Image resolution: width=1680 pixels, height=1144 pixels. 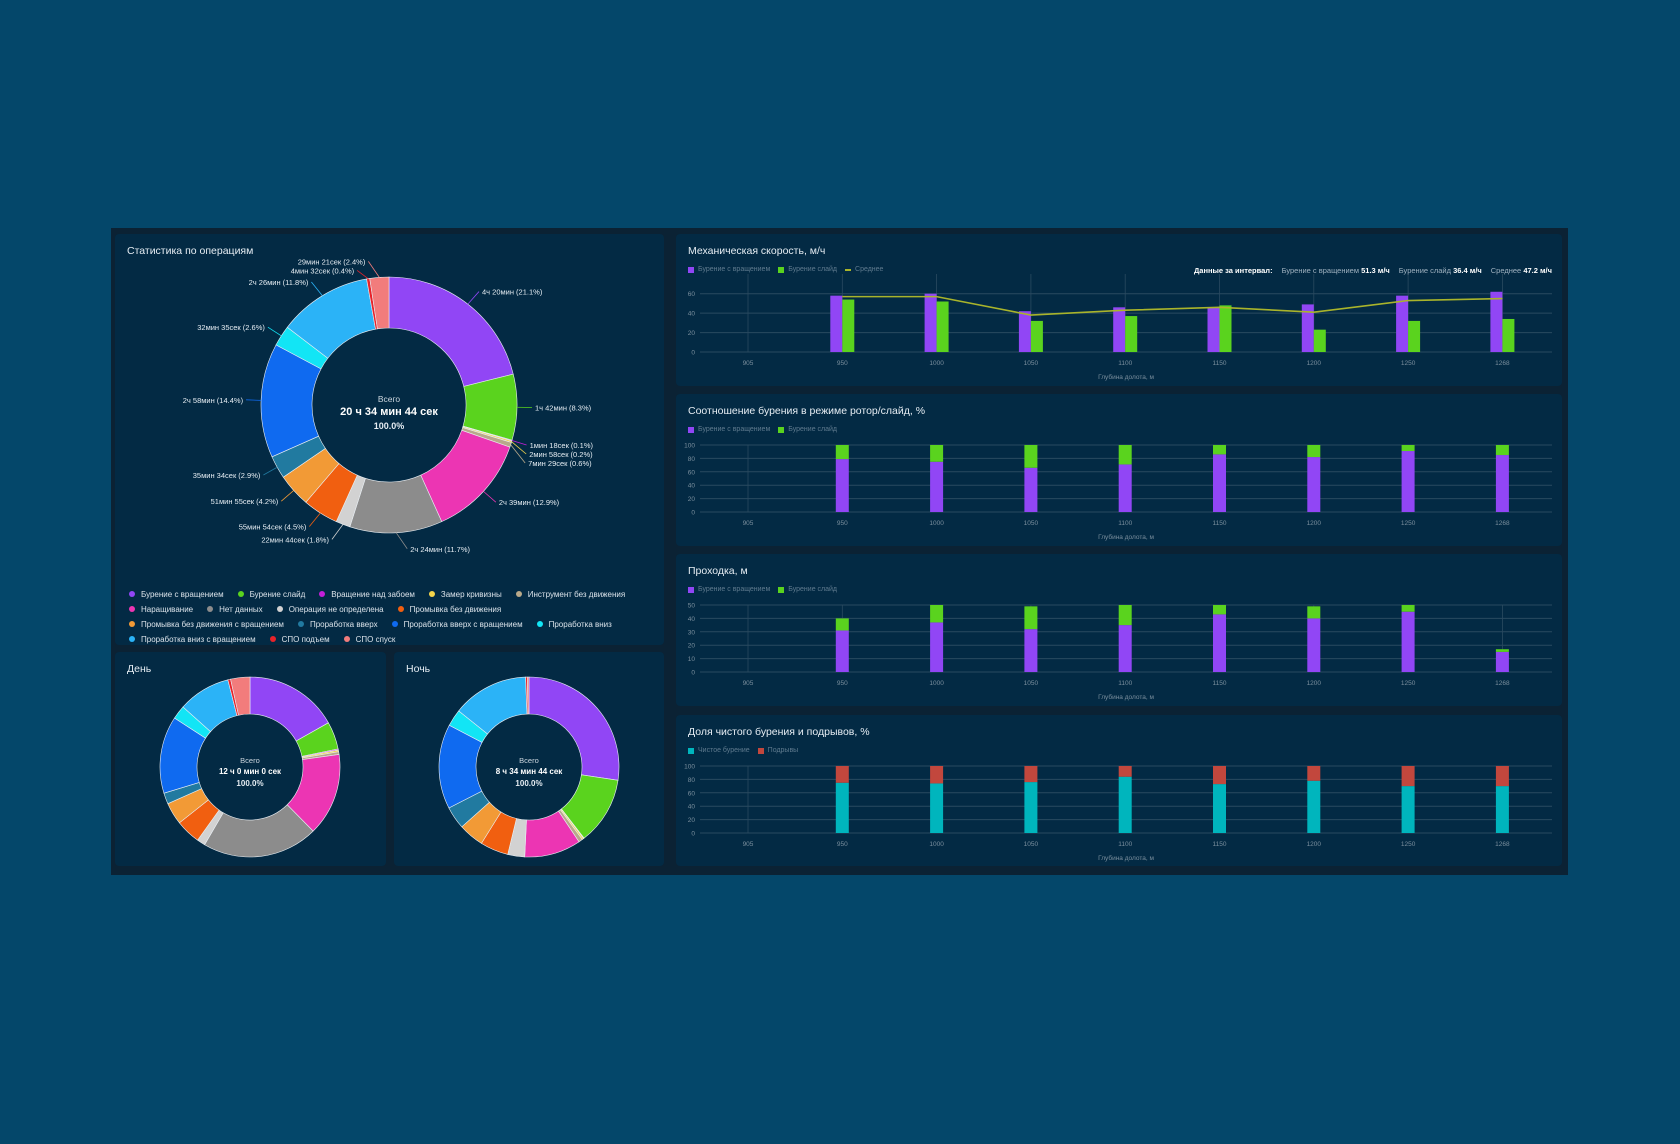 I want to click on legend-item: СПО подъем, so click(x=299, y=639).